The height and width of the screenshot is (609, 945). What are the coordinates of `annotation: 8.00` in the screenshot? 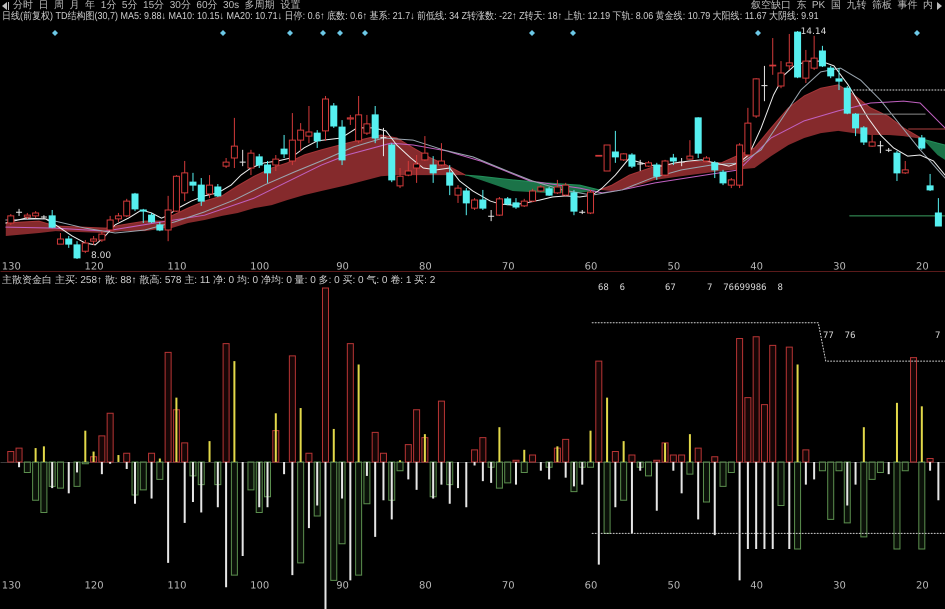 It's located at (101, 256).